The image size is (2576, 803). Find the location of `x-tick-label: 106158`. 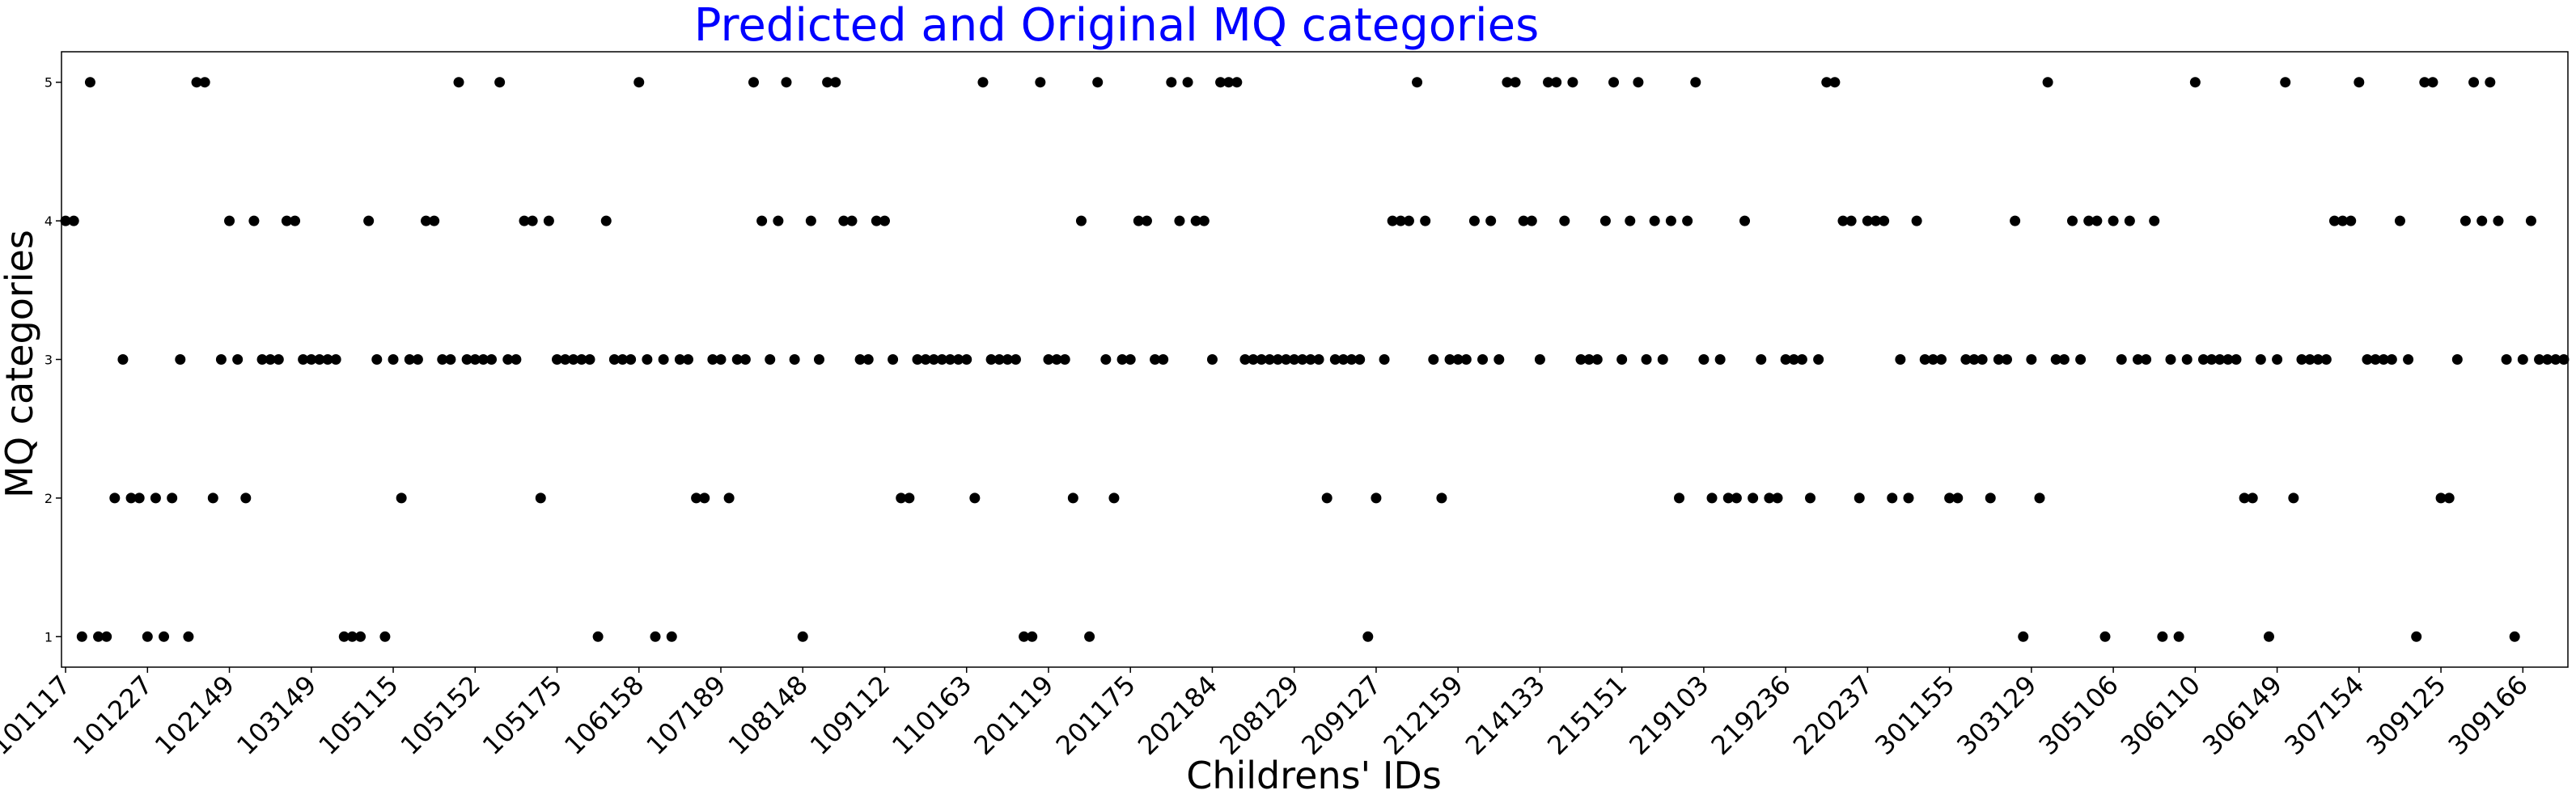

x-tick-label: 106158 is located at coordinates (604, 715).